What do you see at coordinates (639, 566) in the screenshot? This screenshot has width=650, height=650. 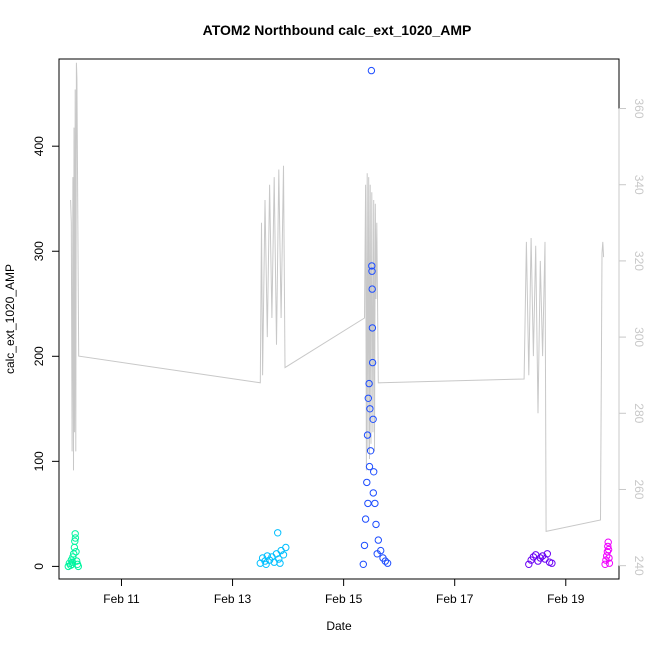 I see `y2-tick-label: 240` at bounding box center [639, 566].